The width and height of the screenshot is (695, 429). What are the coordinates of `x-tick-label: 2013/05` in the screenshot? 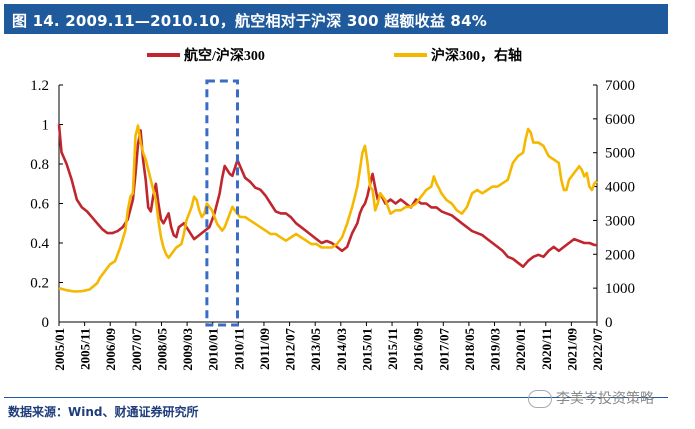 It's located at (315, 349).